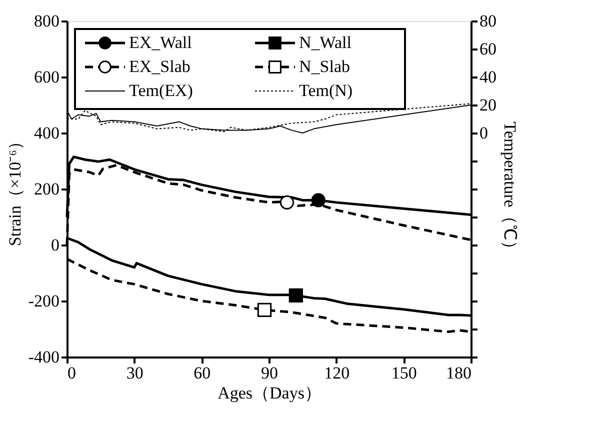 The width and height of the screenshot is (606, 429). I want to click on y-tick-label: 400, so click(47, 133).